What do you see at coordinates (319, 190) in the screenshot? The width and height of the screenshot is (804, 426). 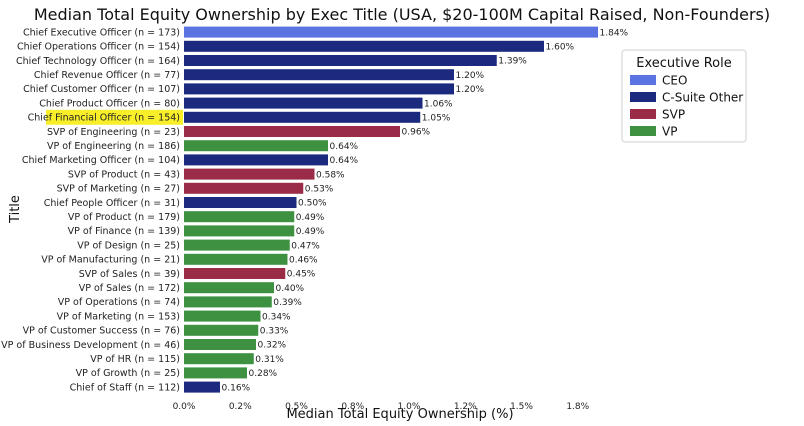 I see `value-label-svp-of-marketing: 0.53%` at bounding box center [319, 190].